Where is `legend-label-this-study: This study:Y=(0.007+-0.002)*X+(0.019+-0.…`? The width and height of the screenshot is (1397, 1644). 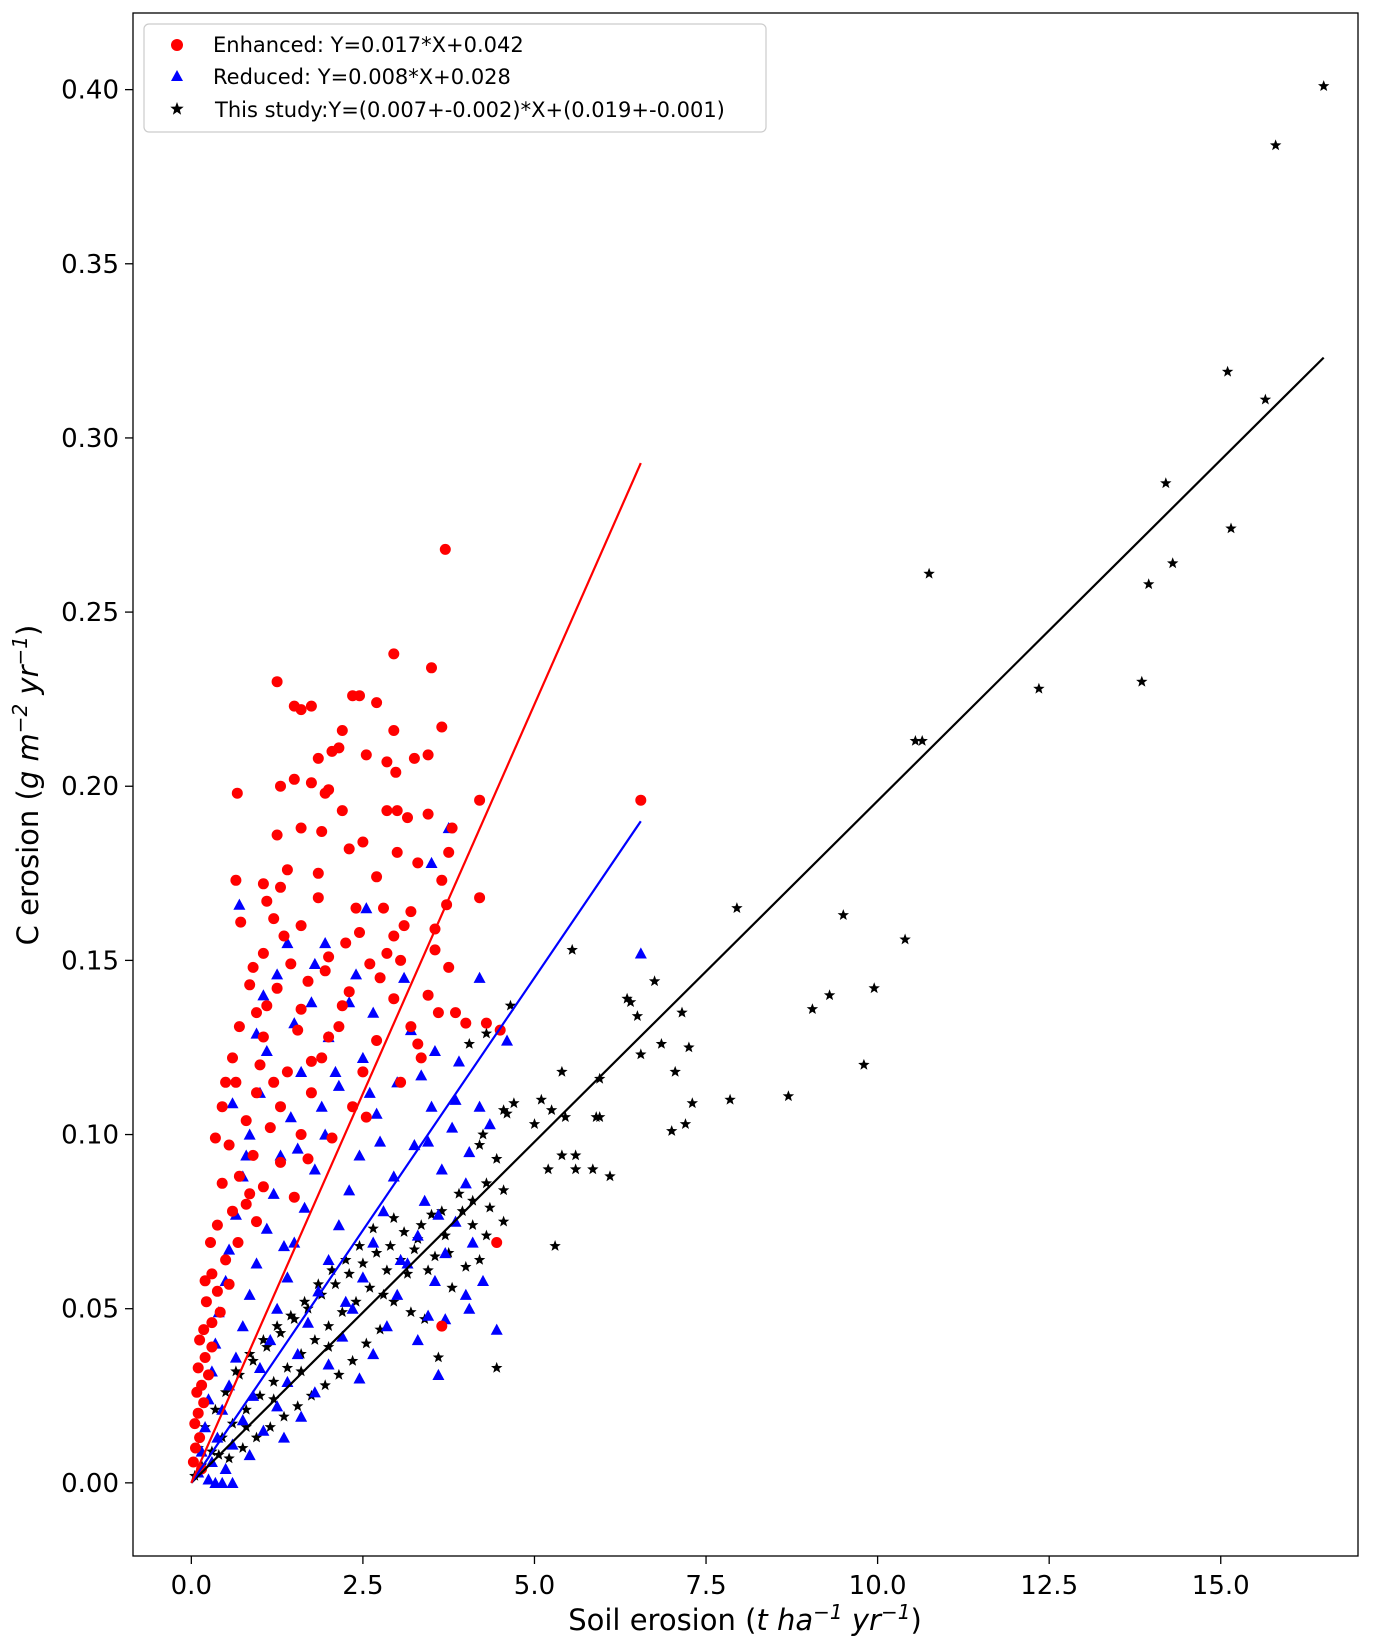
legend-label-this-study: This study:Y=(0.007+-0.002)*X+(0.019+-0.… is located at coordinates (469, 110).